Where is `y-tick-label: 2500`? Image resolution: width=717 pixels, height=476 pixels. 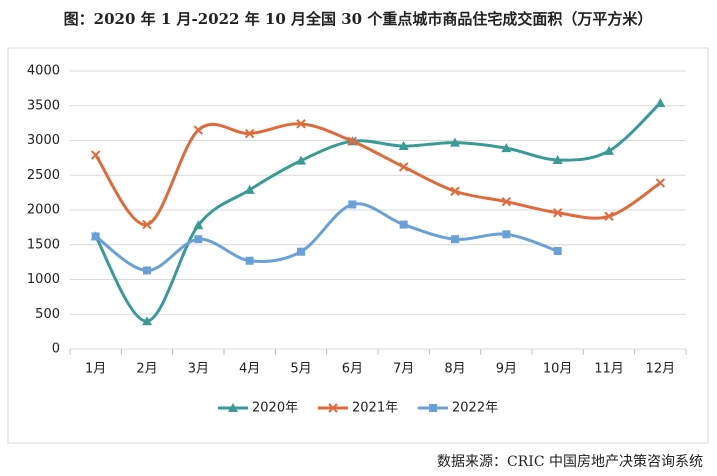 y-tick-label: 2500 is located at coordinates (43, 175).